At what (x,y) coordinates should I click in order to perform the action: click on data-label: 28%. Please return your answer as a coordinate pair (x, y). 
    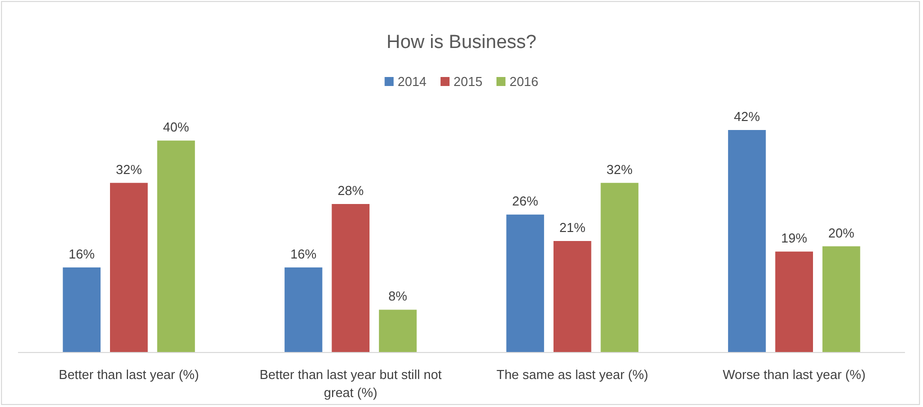
    Looking at the image, I should click on (351, 190).